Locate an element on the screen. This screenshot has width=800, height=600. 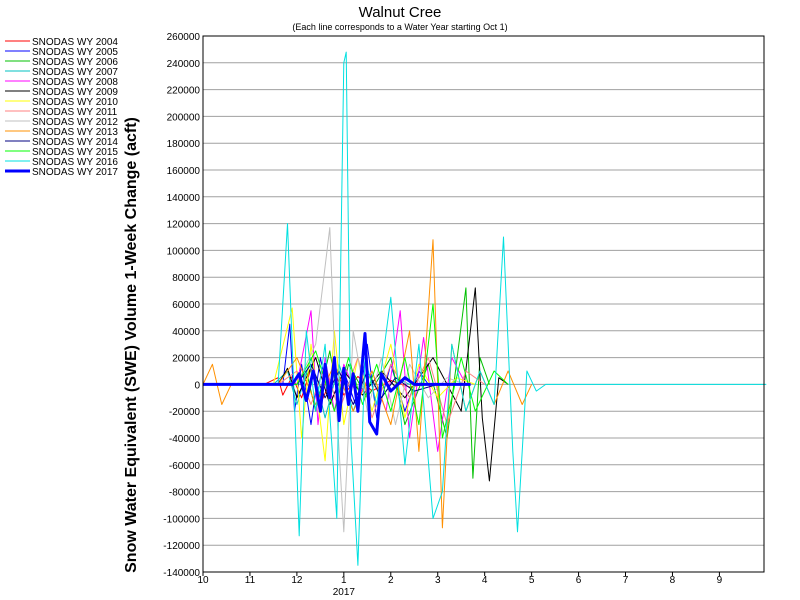
chart-title: Walnut Cree is located at coordinates (400, 12).